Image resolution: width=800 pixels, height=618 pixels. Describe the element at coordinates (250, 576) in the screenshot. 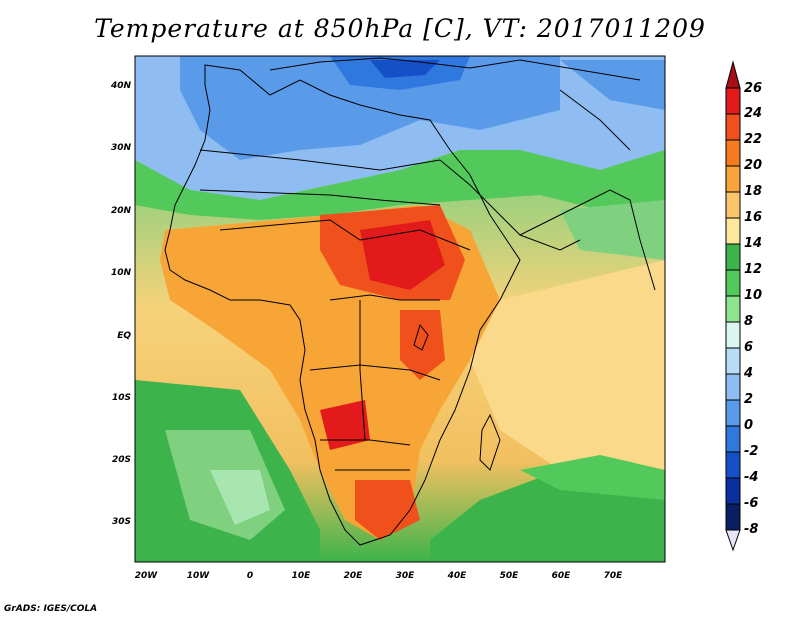

I see `lon-label: 0` at that location.